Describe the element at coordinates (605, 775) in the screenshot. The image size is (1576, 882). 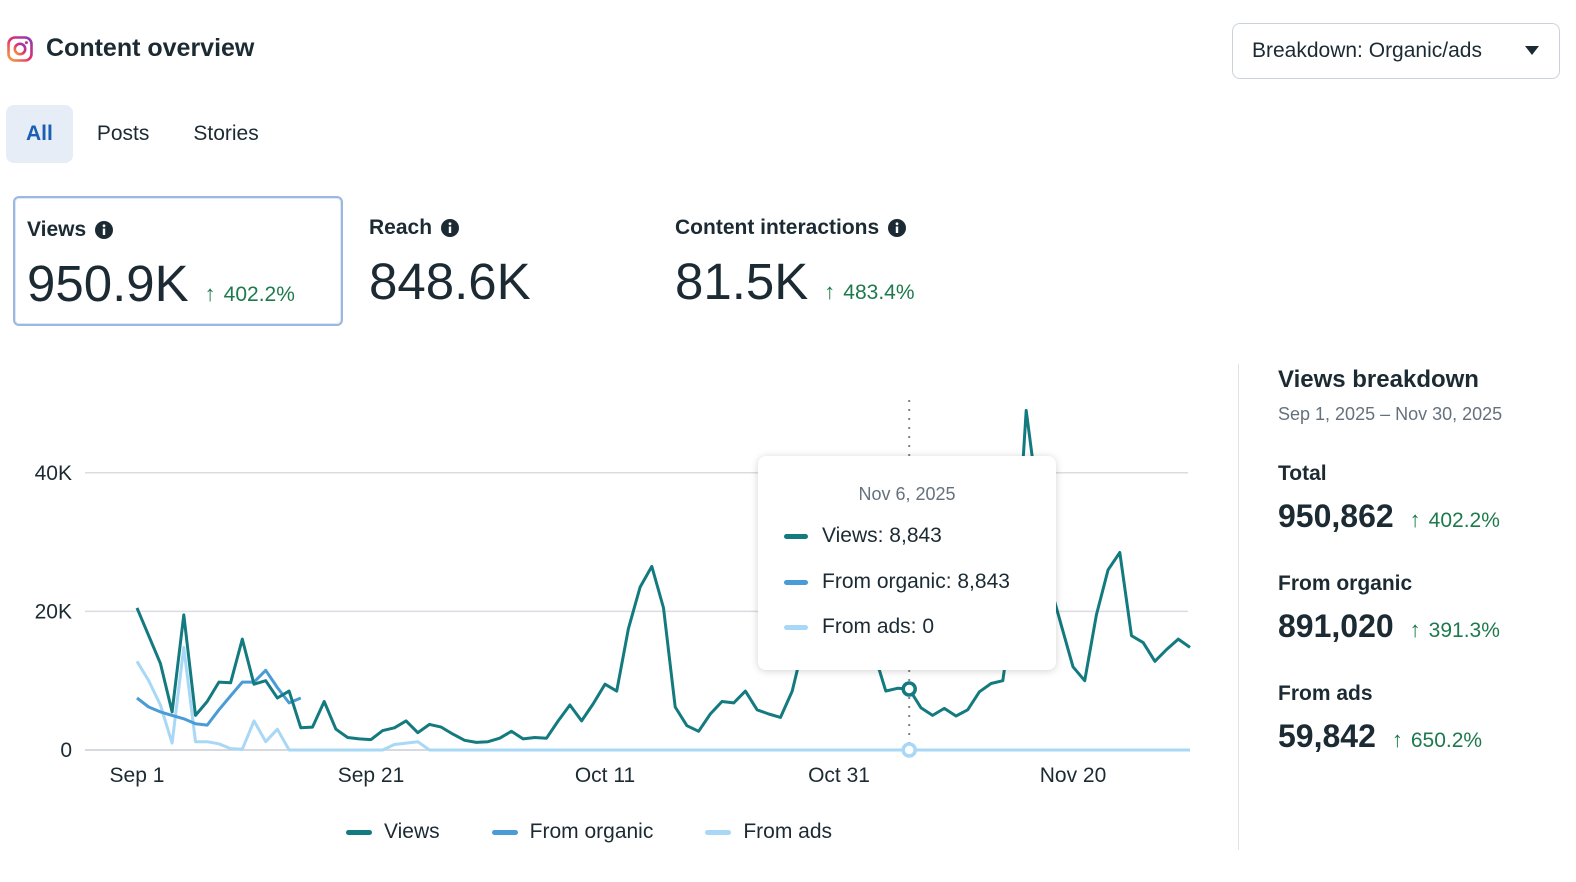
I see `x-tick-label: Oct 11` at that location.